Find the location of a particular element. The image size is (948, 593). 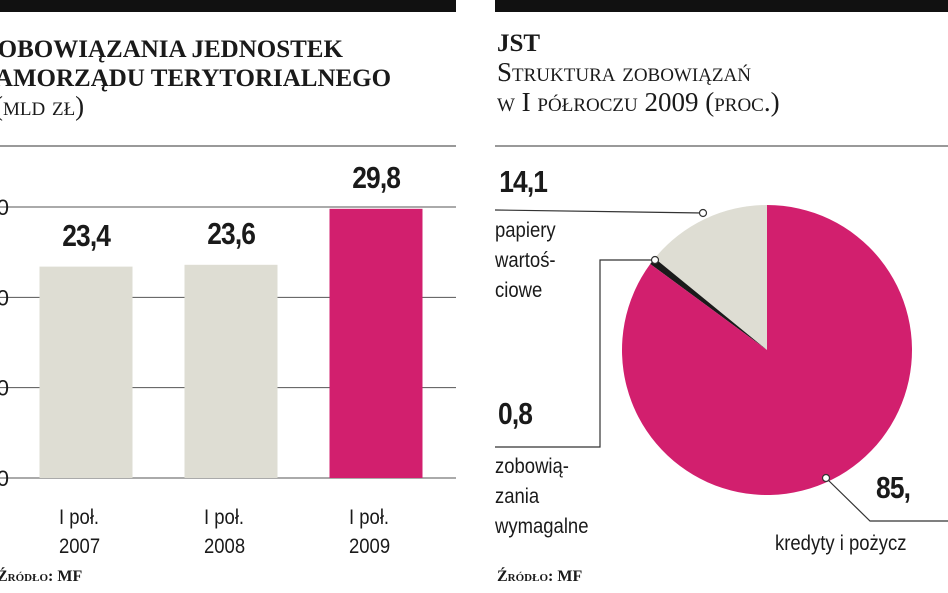

chart-subtitle: (mld zł) is located at coordinates (42, 106).